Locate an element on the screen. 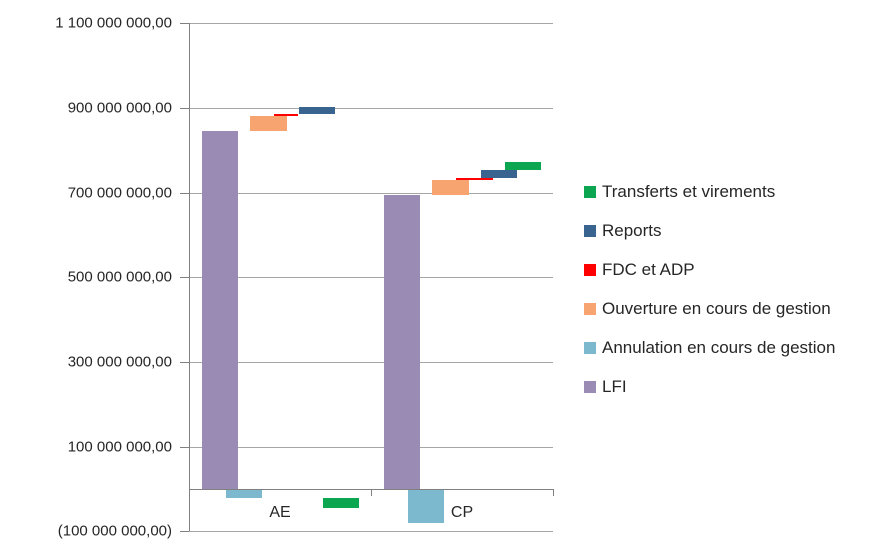  legend-item-annulation-en-cours-de-gestion: Annulation en cours de gestion is located at coordinates (709, 347).